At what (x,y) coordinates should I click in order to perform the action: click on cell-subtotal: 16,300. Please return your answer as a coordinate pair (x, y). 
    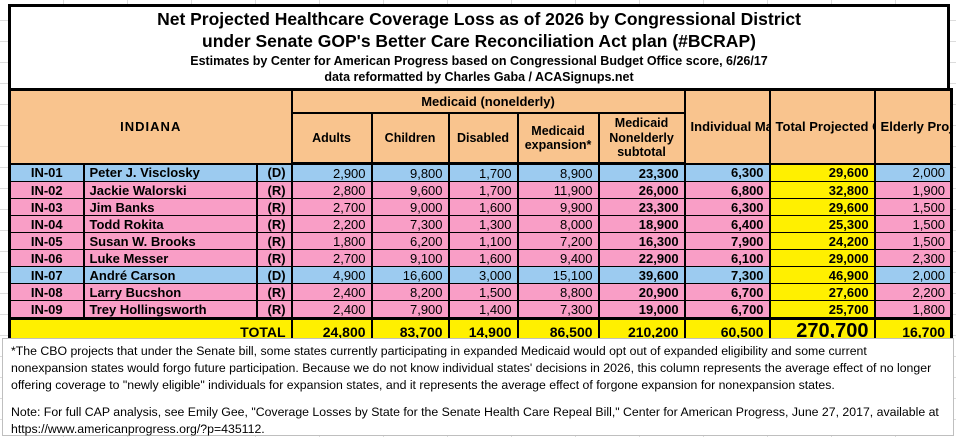
    Looking at the image, I should click on (641, 241).